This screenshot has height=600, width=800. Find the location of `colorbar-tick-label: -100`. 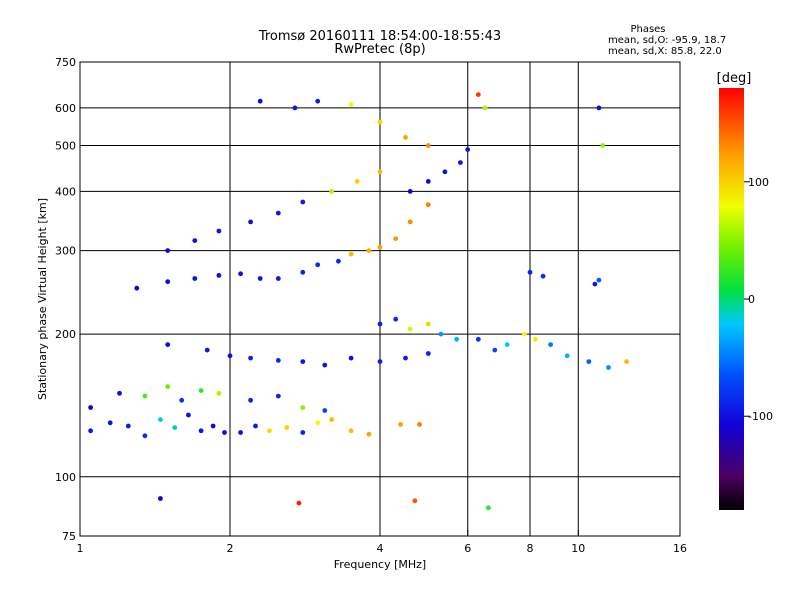

colorbar-tick-label: -100 is located at coordinates (760, 416).